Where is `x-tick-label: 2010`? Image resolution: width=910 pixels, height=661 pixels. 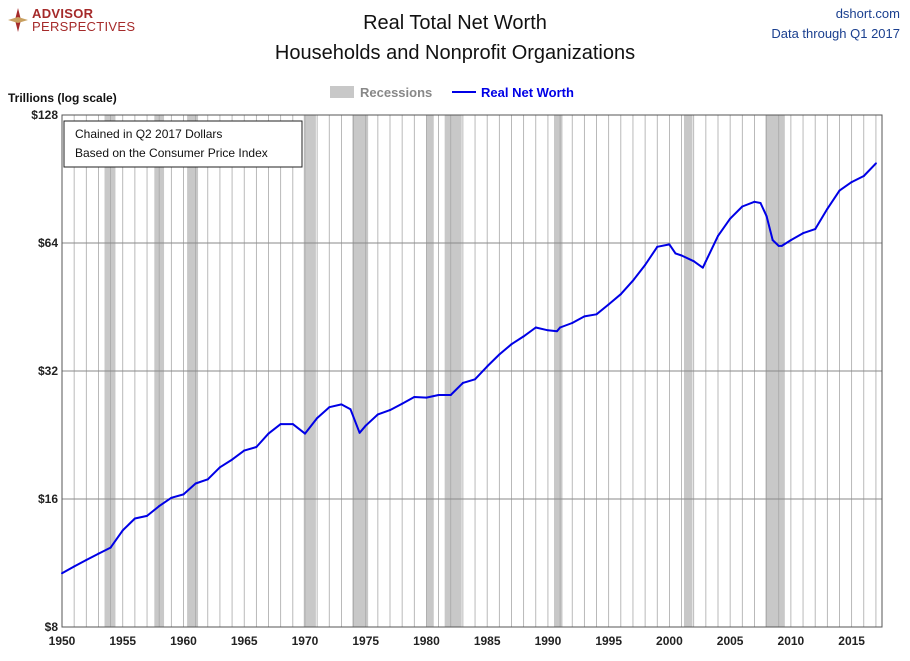
x-tick-label: 2010 is located at coordinates (791, 641).